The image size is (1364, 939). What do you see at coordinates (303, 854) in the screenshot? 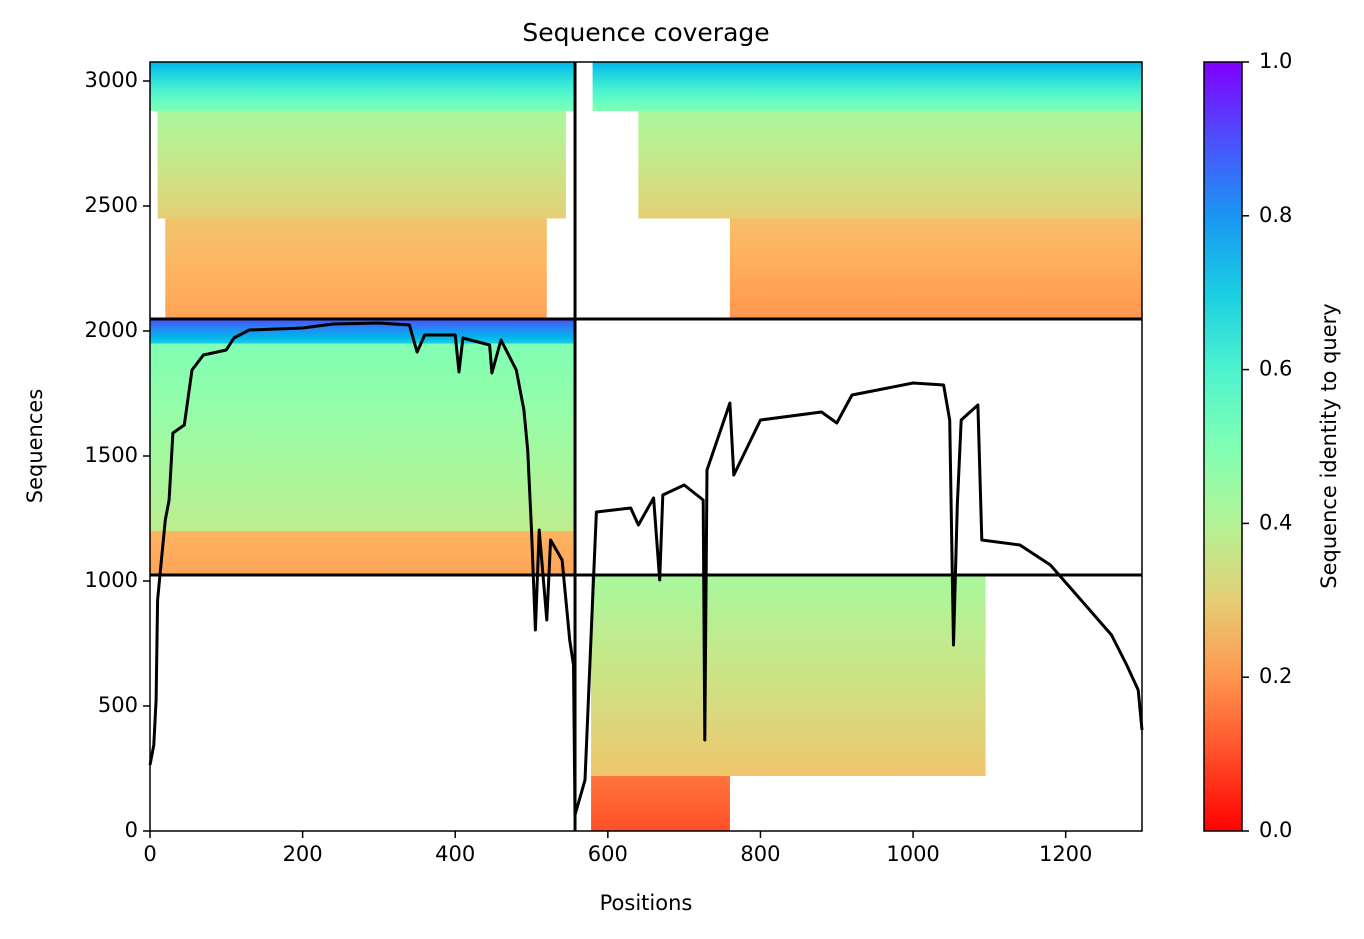
I see `x-tick-label: 200` at bounding box center [303, 854].